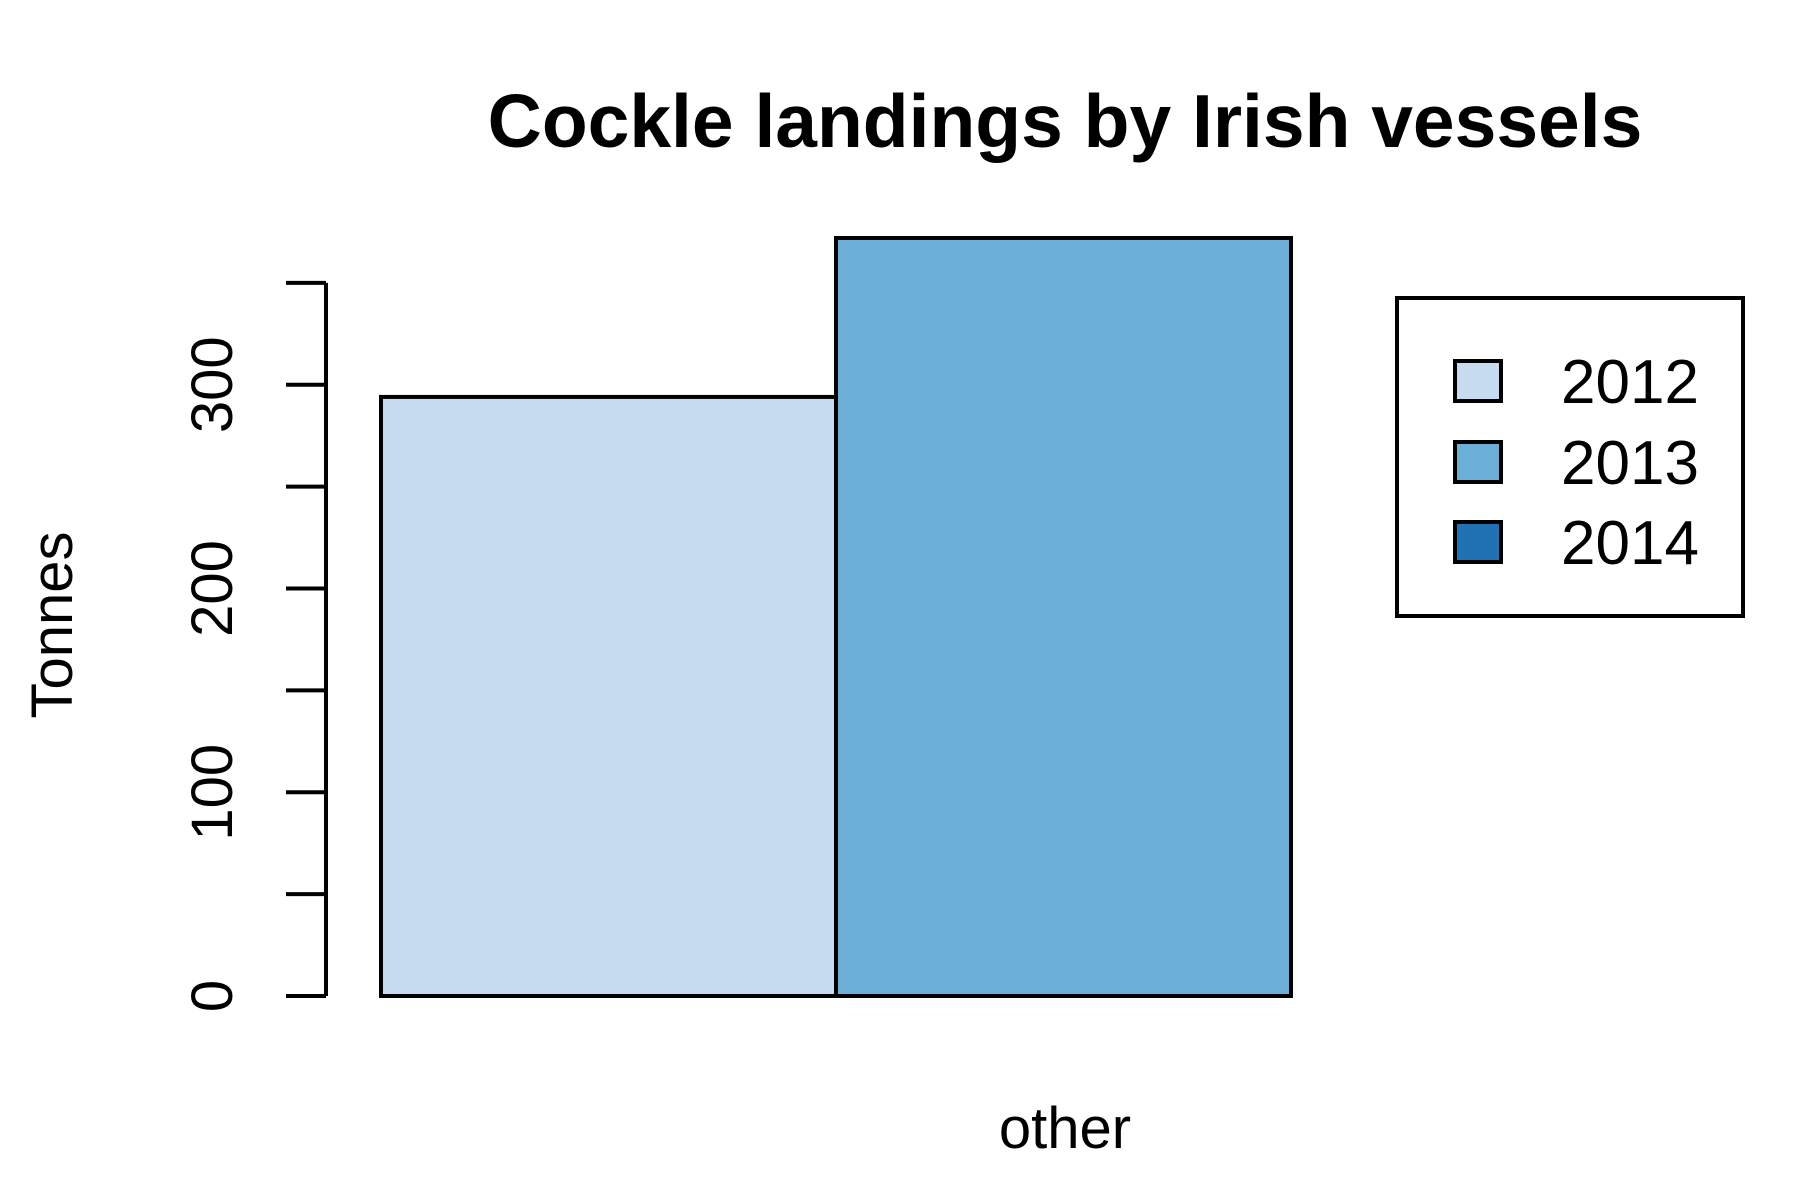 This screenshot has height=1200, width=1800. What do you see at coordinates (1478, 542) in the screenshot?
I see `legend-swatch-2014` at bounding box center [1478, 542].